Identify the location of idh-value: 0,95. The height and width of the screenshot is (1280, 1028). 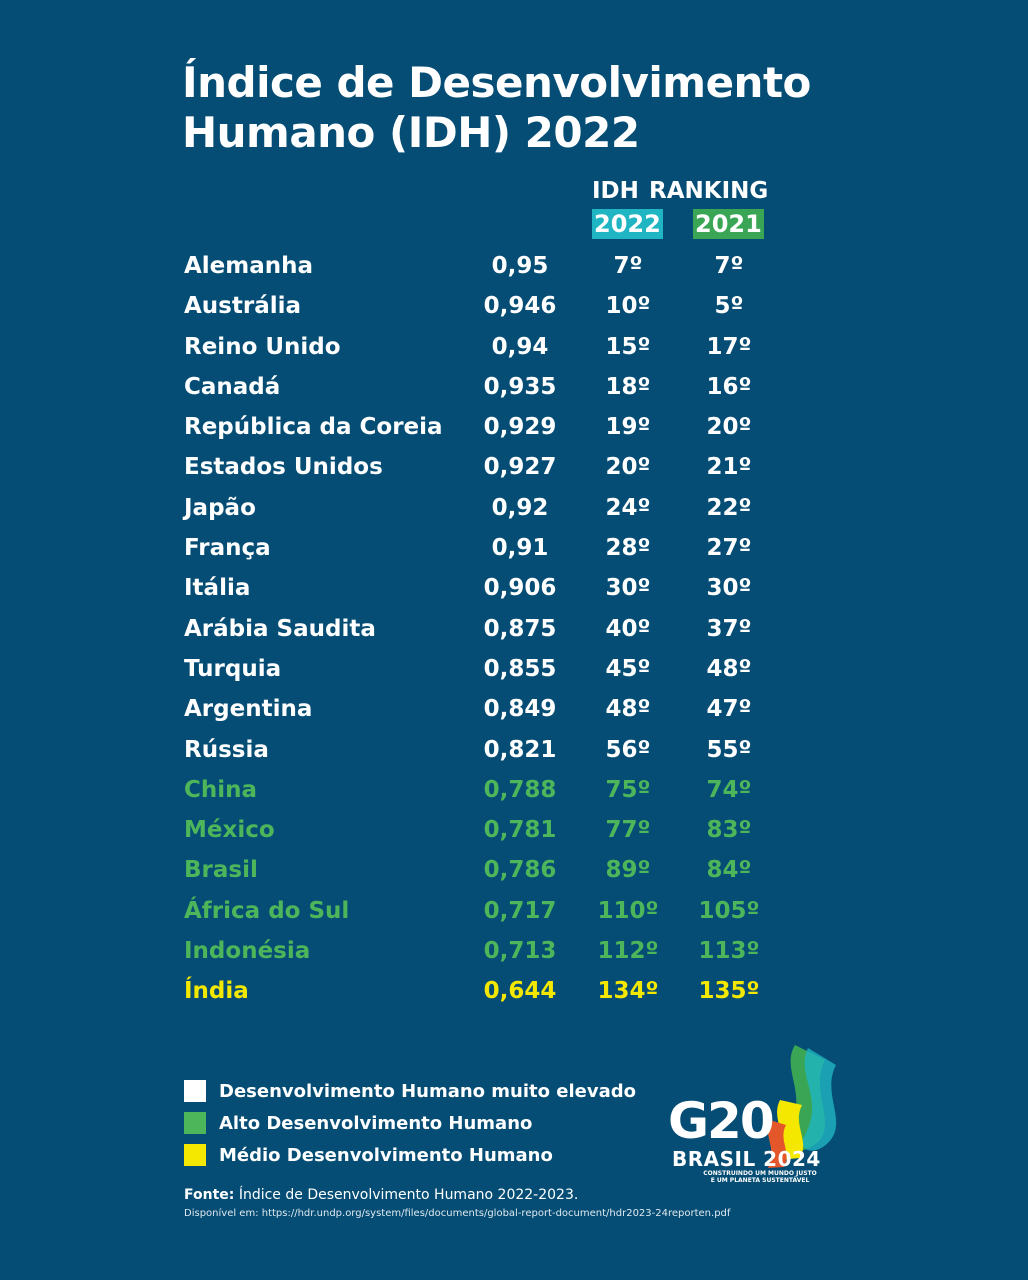
(520, 266).